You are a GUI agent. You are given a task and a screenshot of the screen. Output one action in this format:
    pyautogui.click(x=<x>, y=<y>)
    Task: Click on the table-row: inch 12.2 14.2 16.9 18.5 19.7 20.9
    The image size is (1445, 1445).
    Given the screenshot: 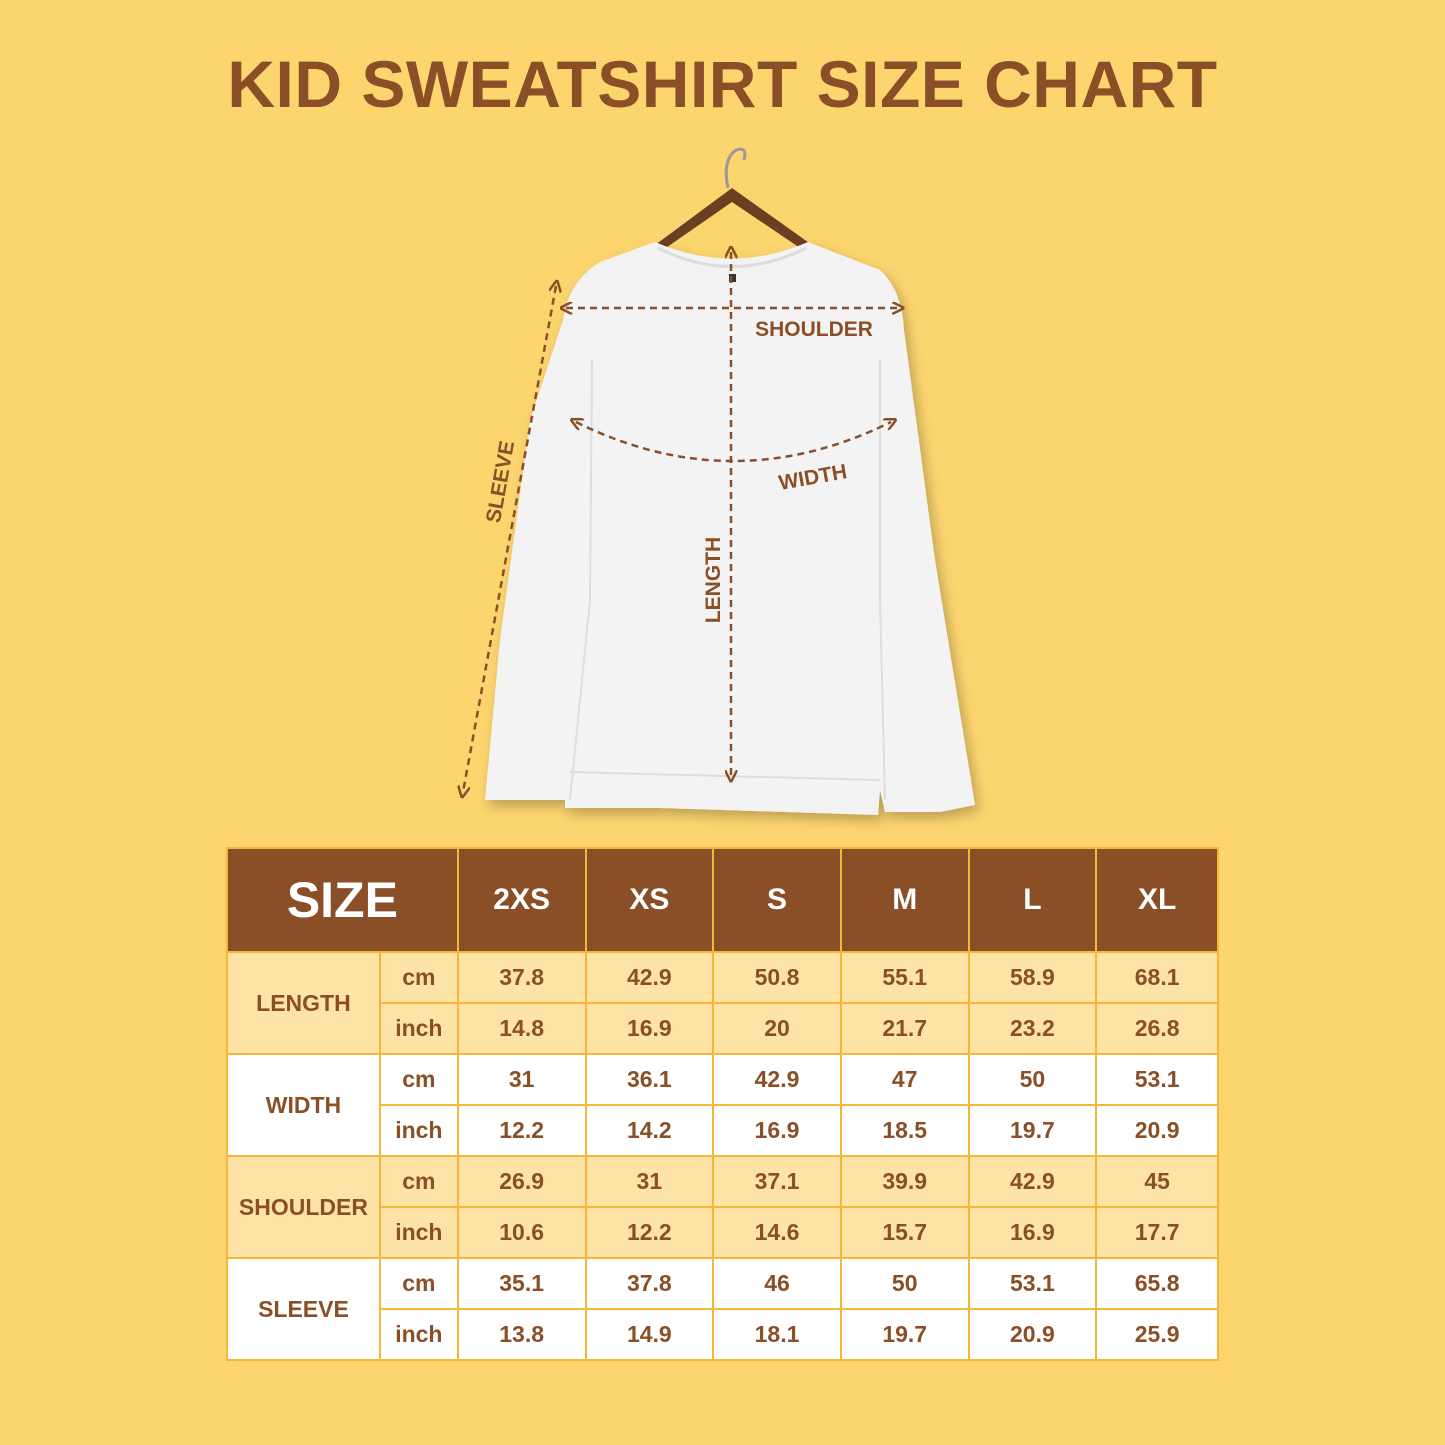 What is the action you would take?
    pyautogui.click(x=723, y=1130)
    